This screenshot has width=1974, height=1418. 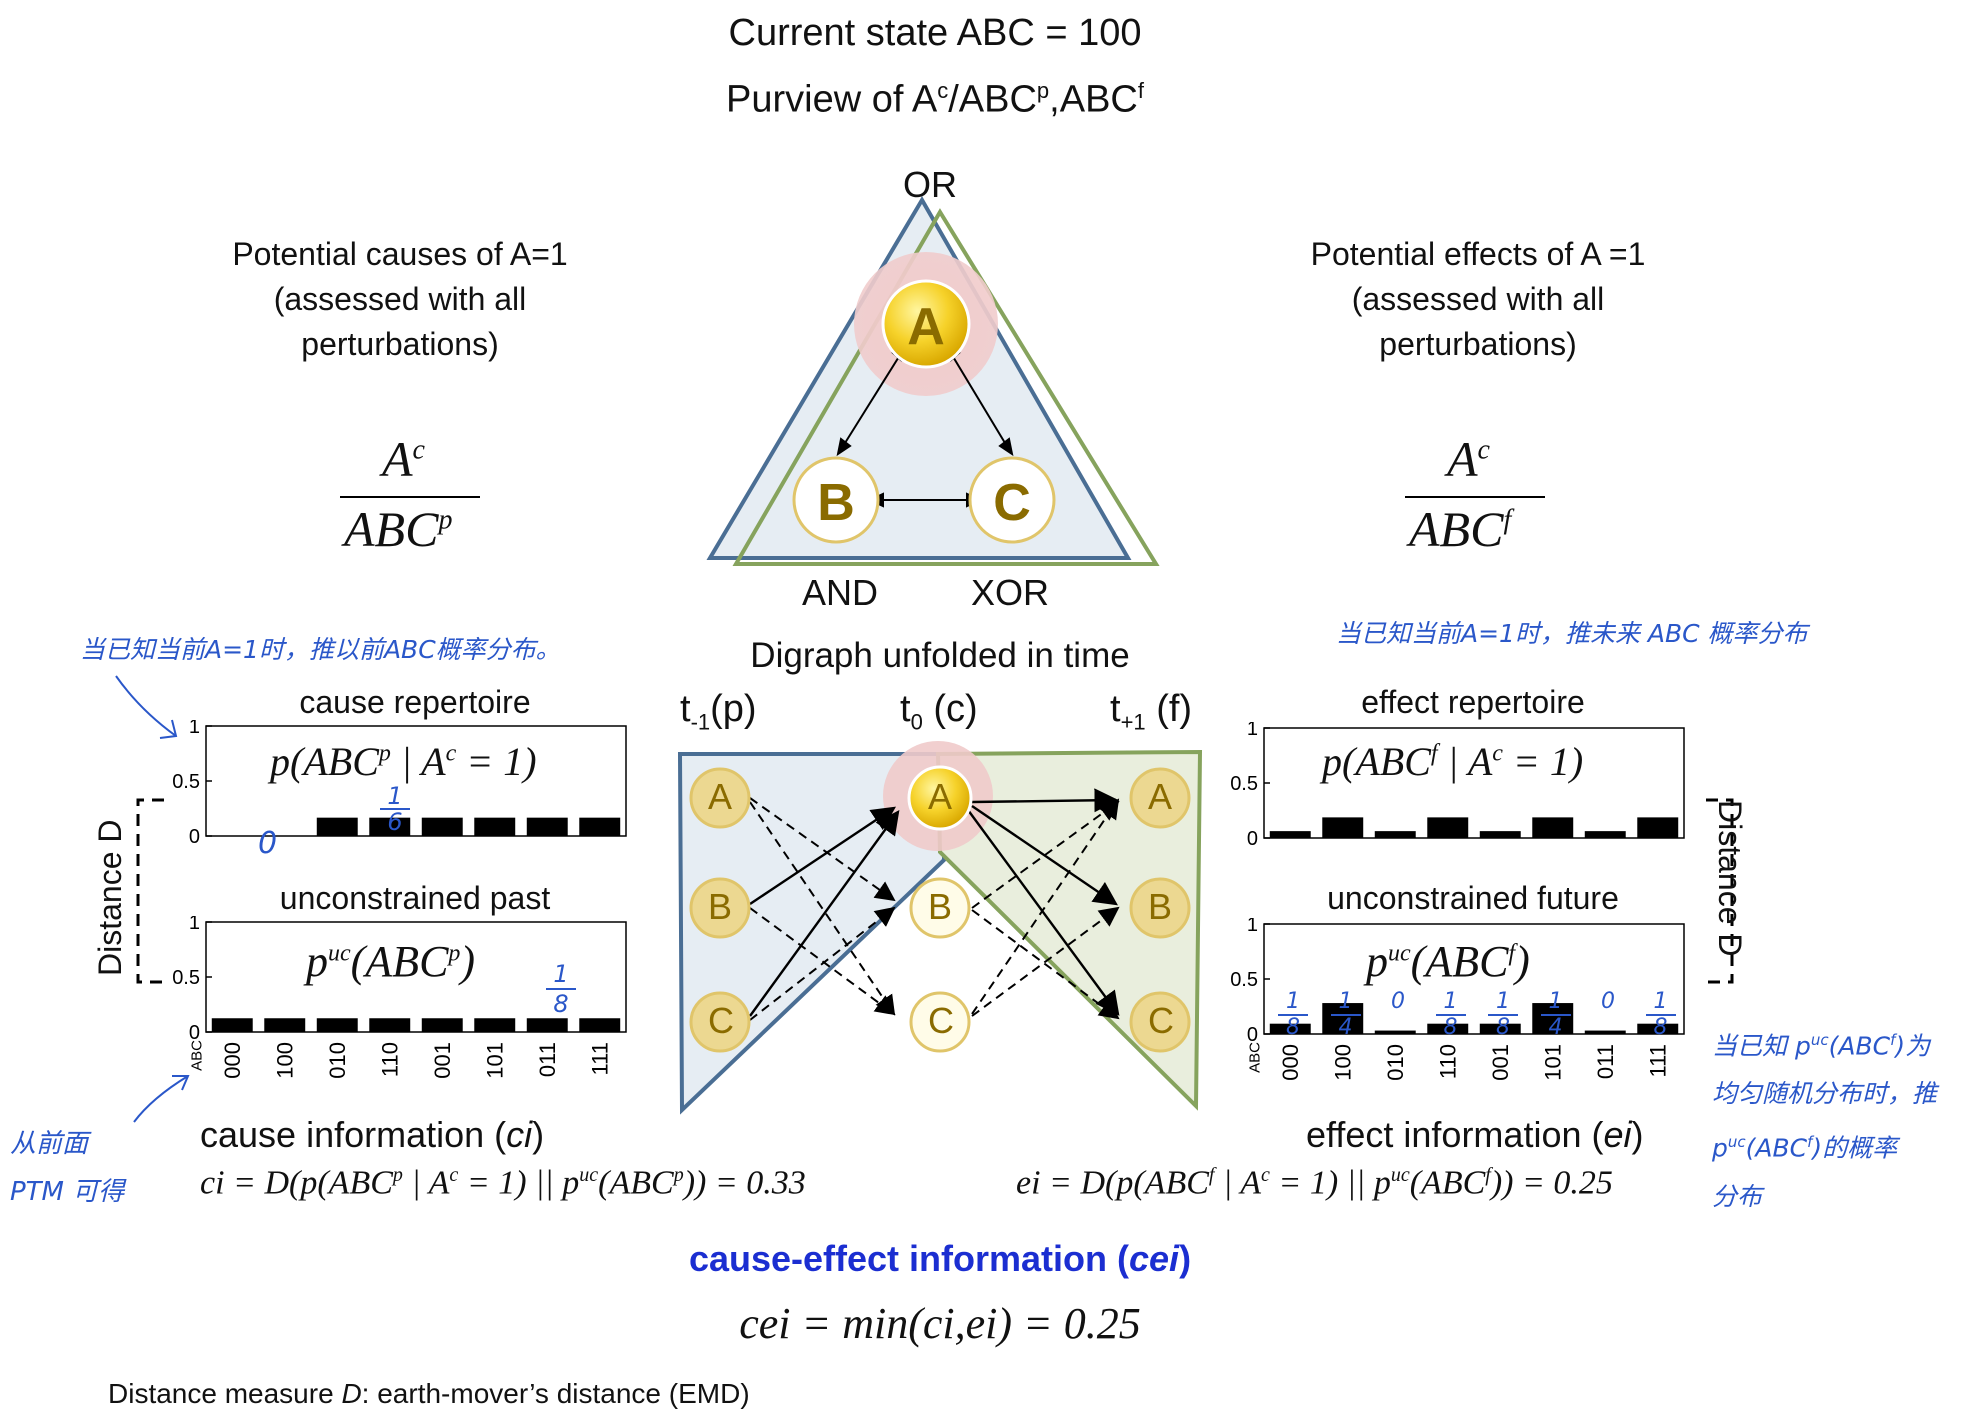 What do you see at coordinates (939, 711) in the screenshot?
I see `time-label-now: t0 (c)` at bounding box center [939, 711].